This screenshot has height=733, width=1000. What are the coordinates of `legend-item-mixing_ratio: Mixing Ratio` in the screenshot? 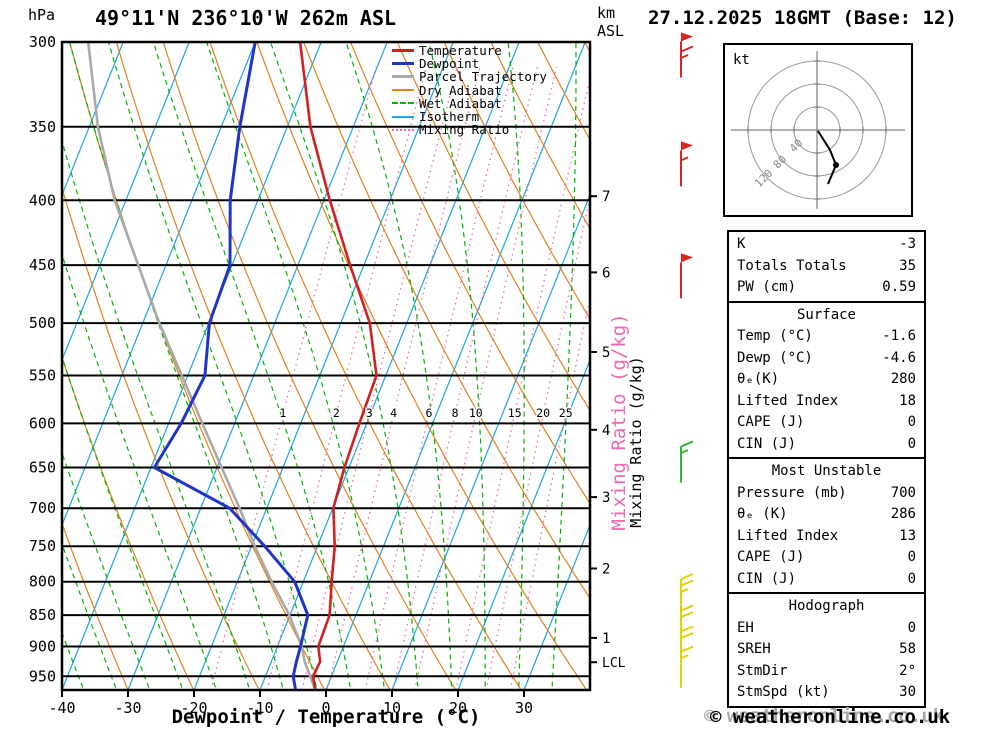 It's located at (469, 130).